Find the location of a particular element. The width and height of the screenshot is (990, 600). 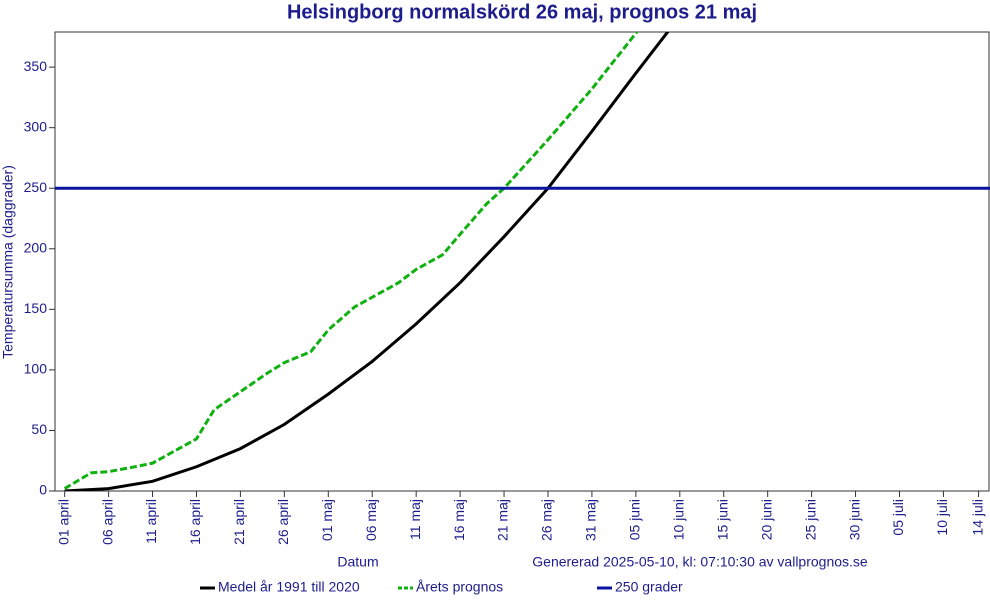

legend-label: 250 grader is located at coordinates (649, 587).